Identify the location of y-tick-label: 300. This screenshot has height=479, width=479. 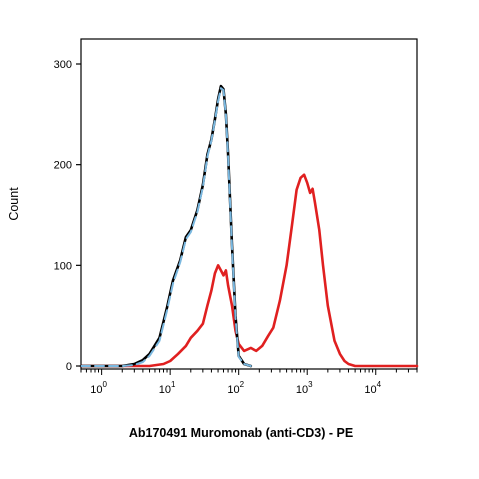
(63, 65).